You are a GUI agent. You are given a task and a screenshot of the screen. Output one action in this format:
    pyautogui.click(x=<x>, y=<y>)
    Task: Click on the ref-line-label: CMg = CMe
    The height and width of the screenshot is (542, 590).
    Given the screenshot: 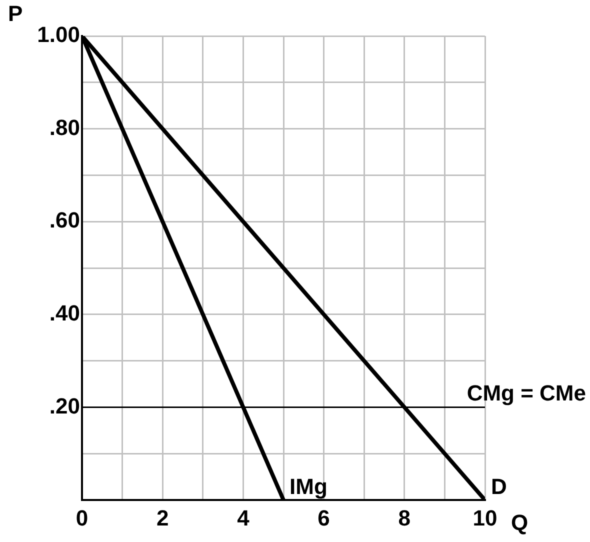 What is the action you would take?
    pyautogui.click(x=526, y=393)
    